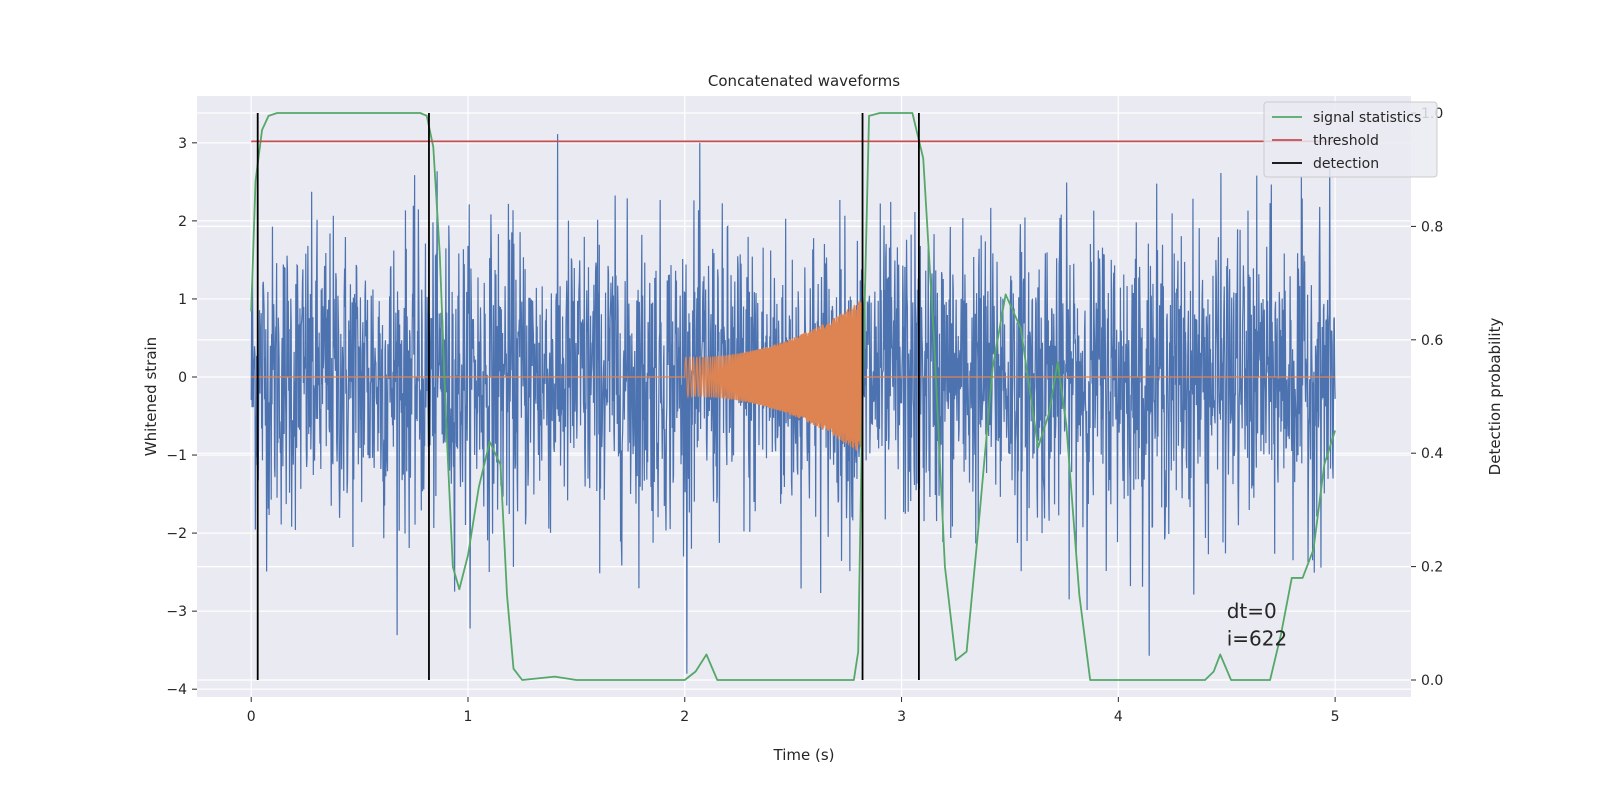 Image resolution: width=1600 pixels, height=800 pixels. I want to click on y-tick-label-left: 0, so click(182, 378).